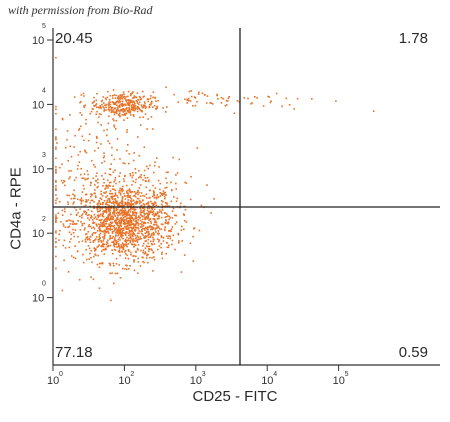 The image size is (450, 422). What do you see at coordinates (413, 352) in the screenshot?
I see `quadrant-lower-right-value: 0.59` at bounding box center [413, 352].